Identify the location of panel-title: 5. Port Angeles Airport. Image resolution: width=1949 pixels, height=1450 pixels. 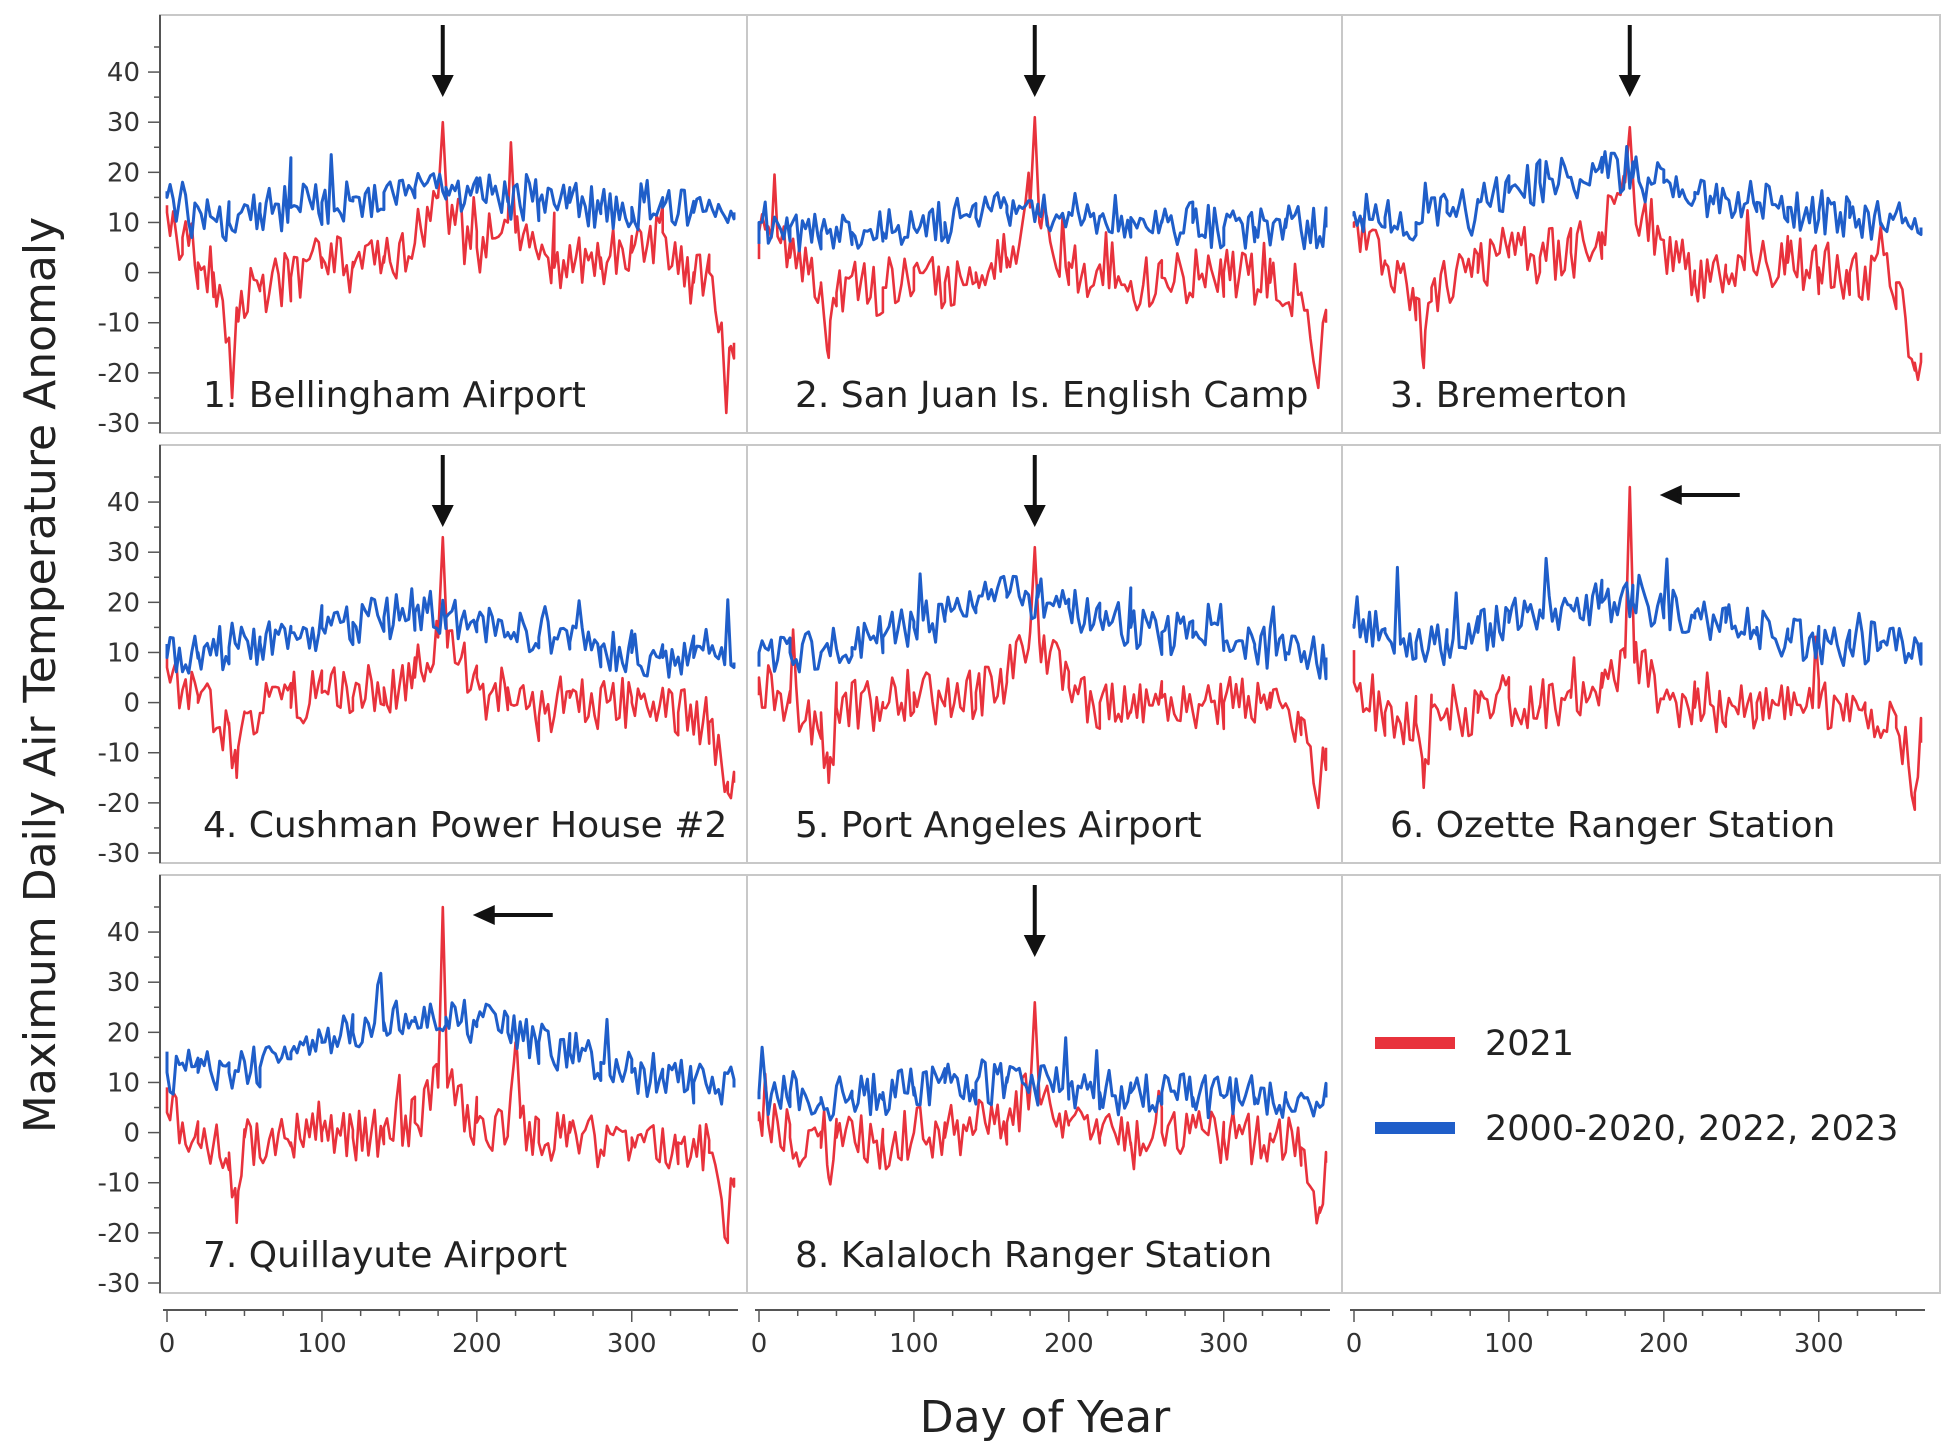
(998, 825).